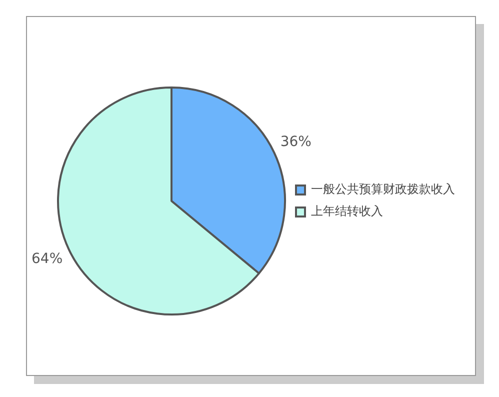 Image resolution: width=499 pixels, height=397 pixels. What do you see at coordinates (296, 142) in the screenshot?
I see `data-label: 36%` at bounding box center [296, 142].